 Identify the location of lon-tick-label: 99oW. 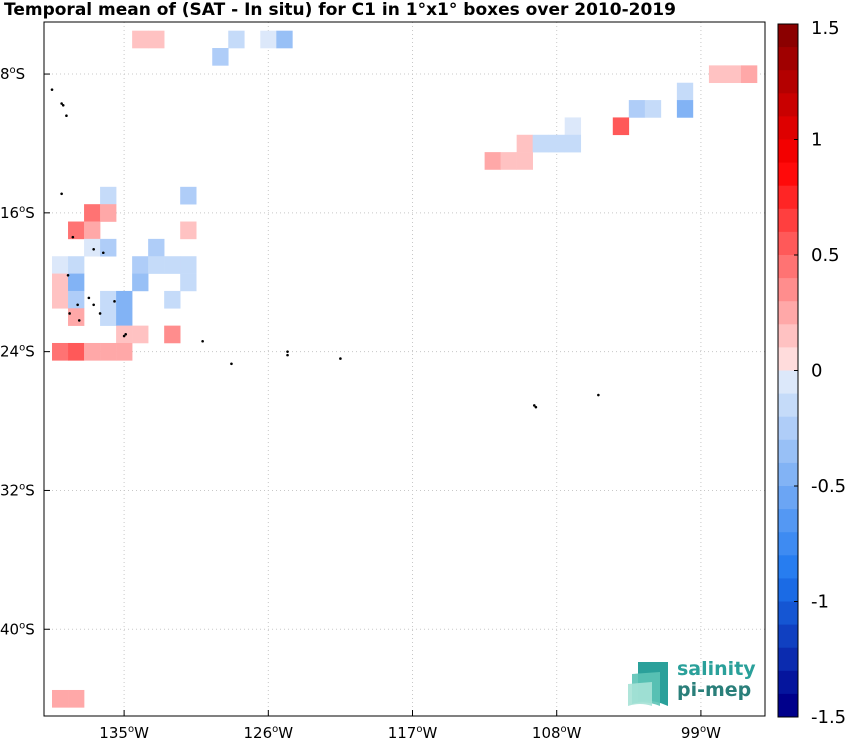
(701, 732).